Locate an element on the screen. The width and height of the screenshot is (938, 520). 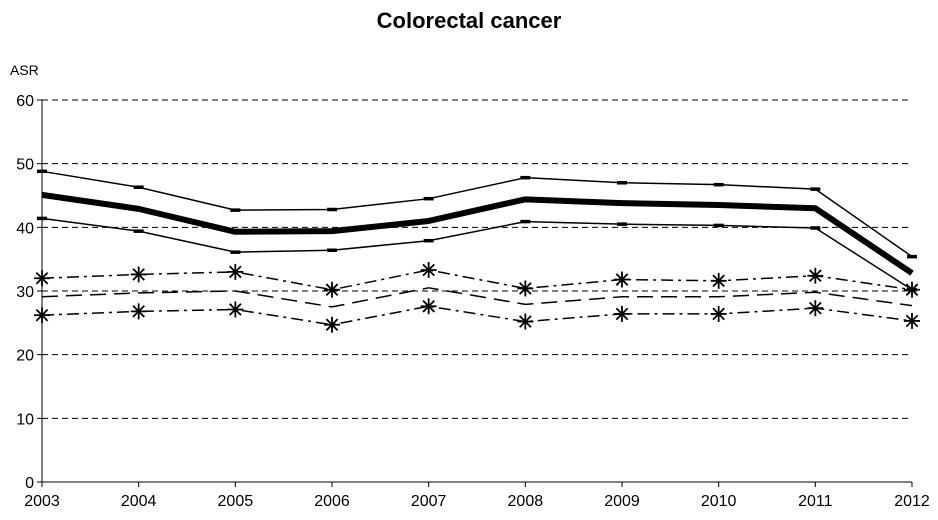
x-tick-label: 2003 is located at coordinates (42, 501).